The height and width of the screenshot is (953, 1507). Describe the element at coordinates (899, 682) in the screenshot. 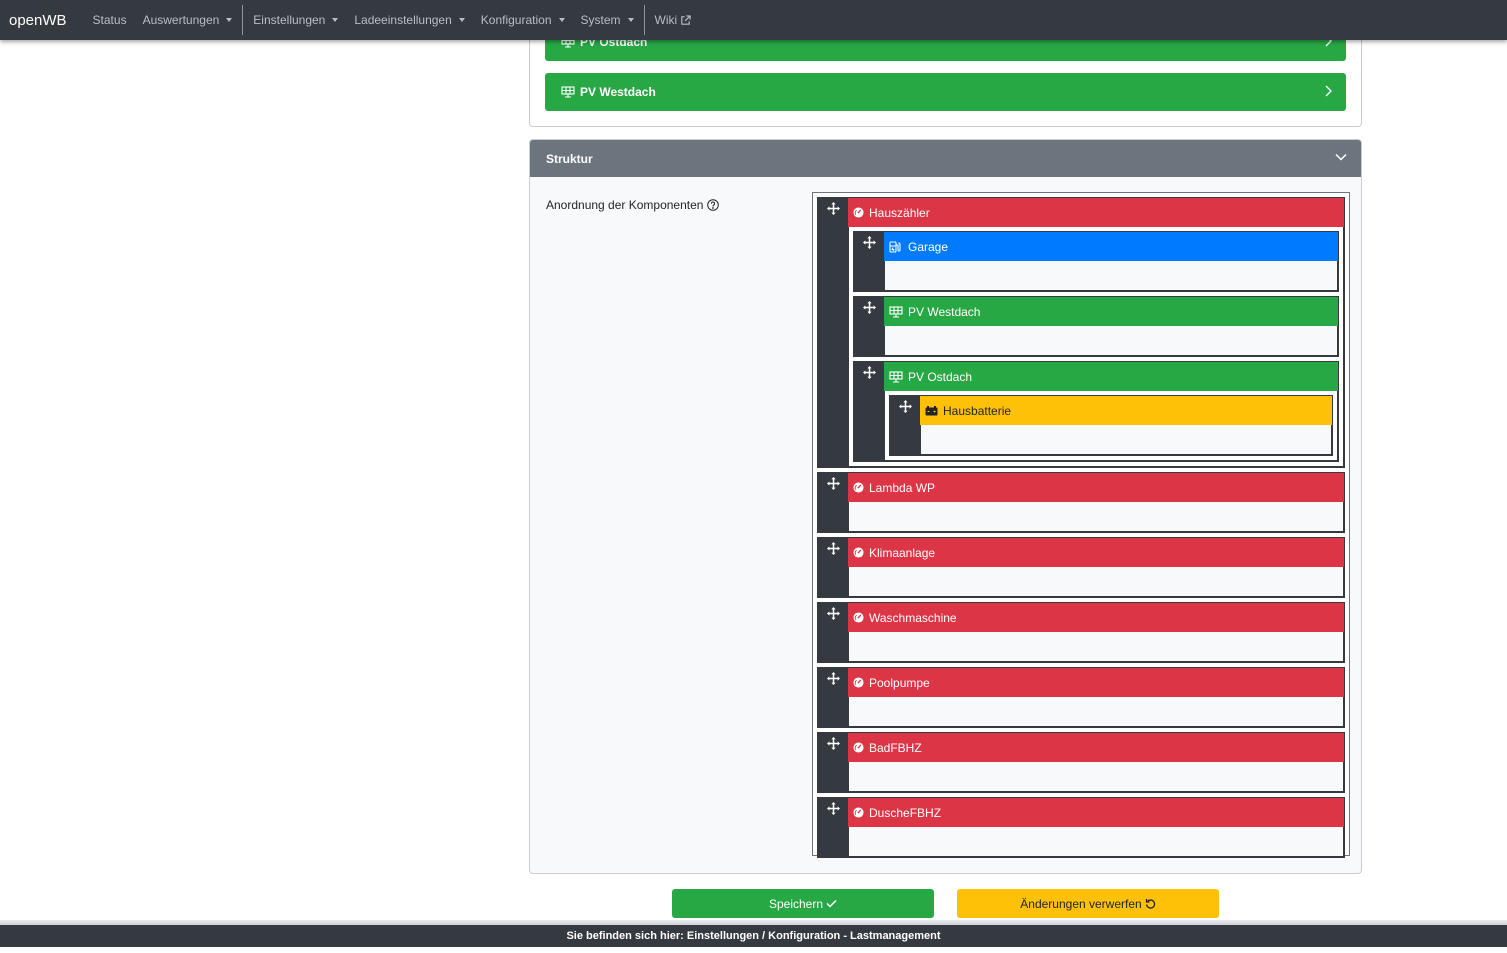

I see `tree-node-label: Poolpumpe` at that location.